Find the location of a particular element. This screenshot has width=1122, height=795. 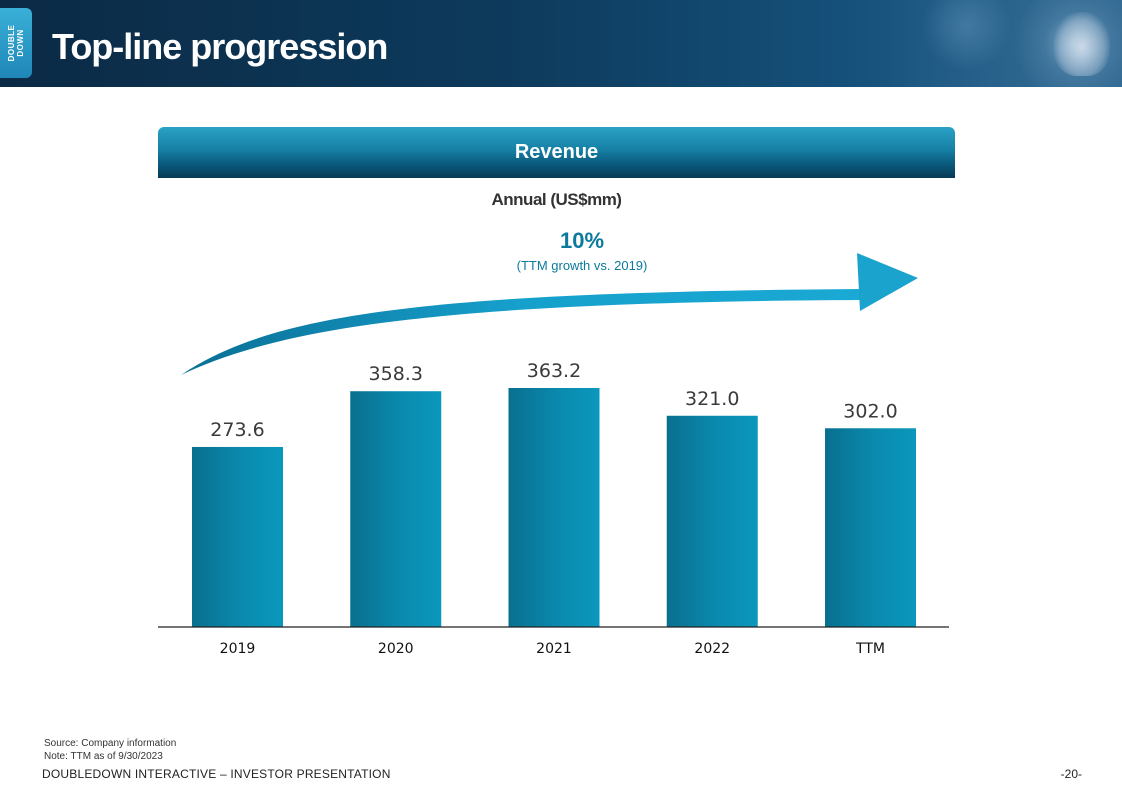

header-tiger-artwork is located at coordinates (1002, 43).